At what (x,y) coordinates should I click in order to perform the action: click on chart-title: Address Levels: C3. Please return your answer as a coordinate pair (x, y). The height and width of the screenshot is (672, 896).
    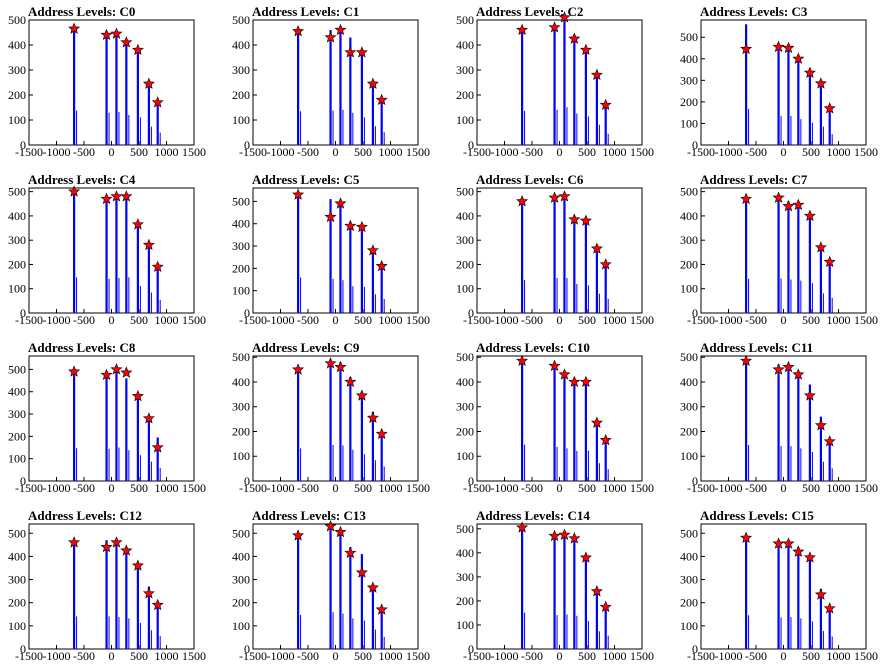
    Looking at the image, I should click on (754, 11).